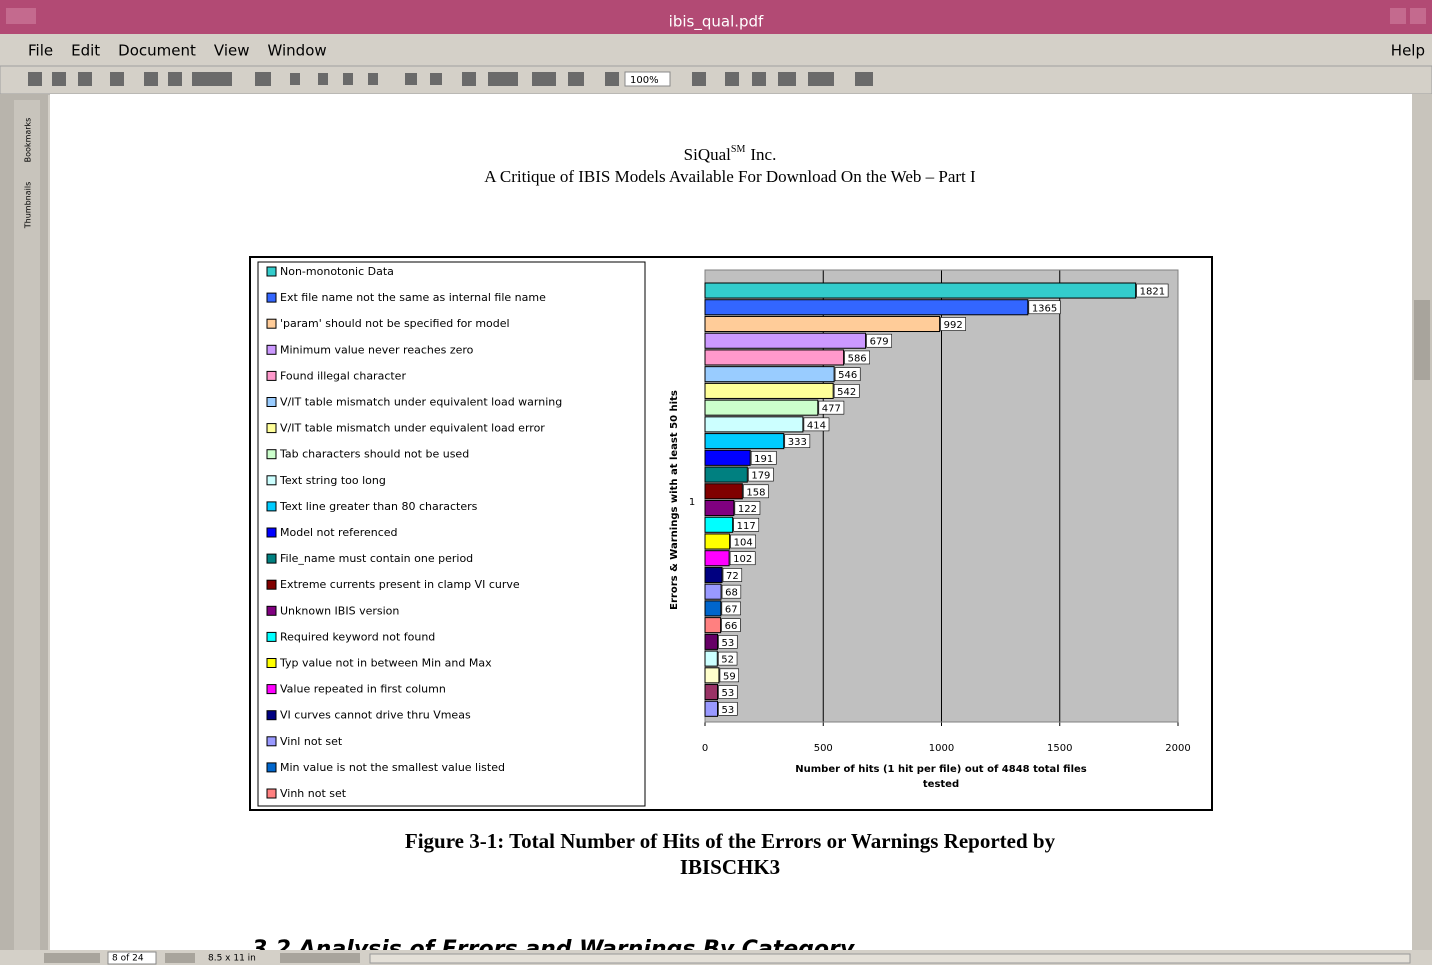 The image size is (1432, 965). What do you see at coordinates (699, 79) in the screenshot?
I see `tool-zoom-in` at bounding box center [699, 79].